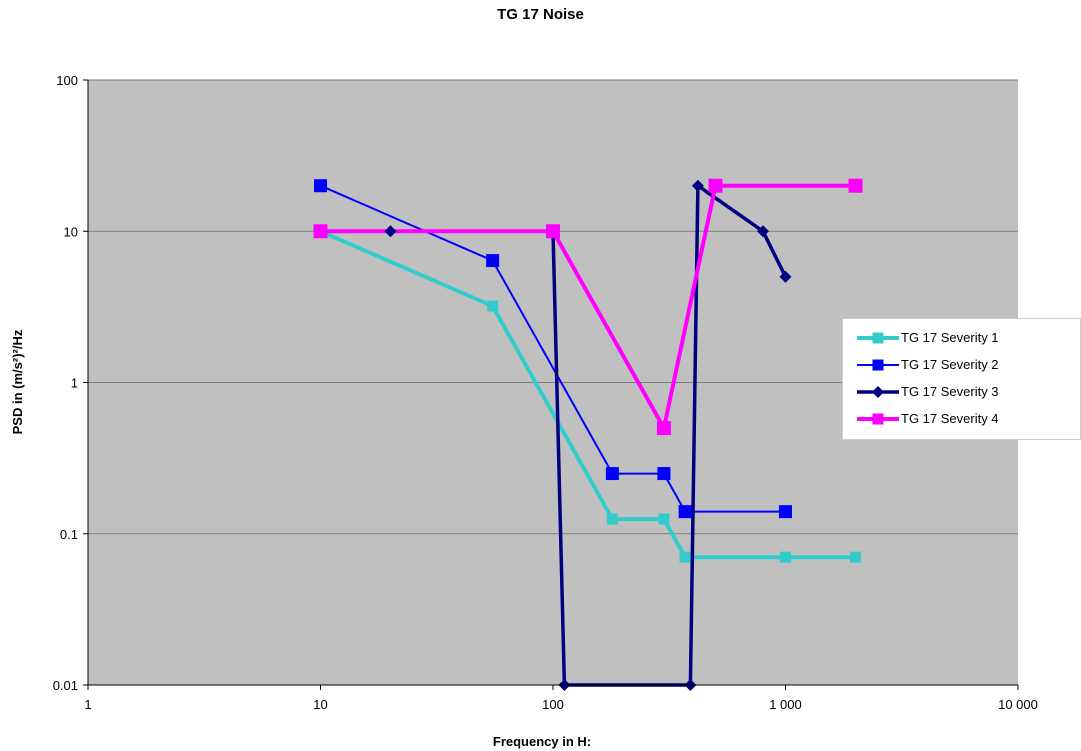 The width and height of the screenshot is (1081, 751). I want to click on legend-label: TG 17 Severity 2, so click(950, 364).